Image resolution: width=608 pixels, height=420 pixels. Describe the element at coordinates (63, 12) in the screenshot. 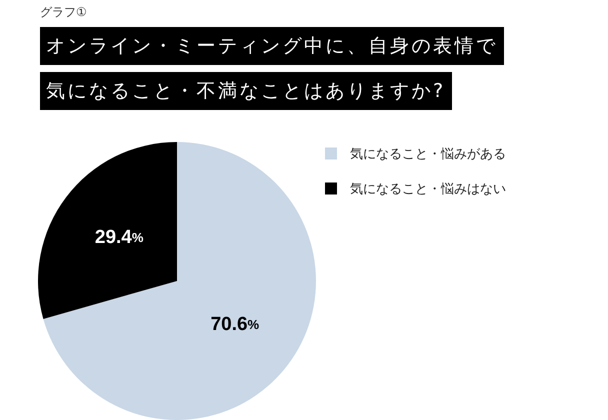

I see `text: グラフ①` at that location.